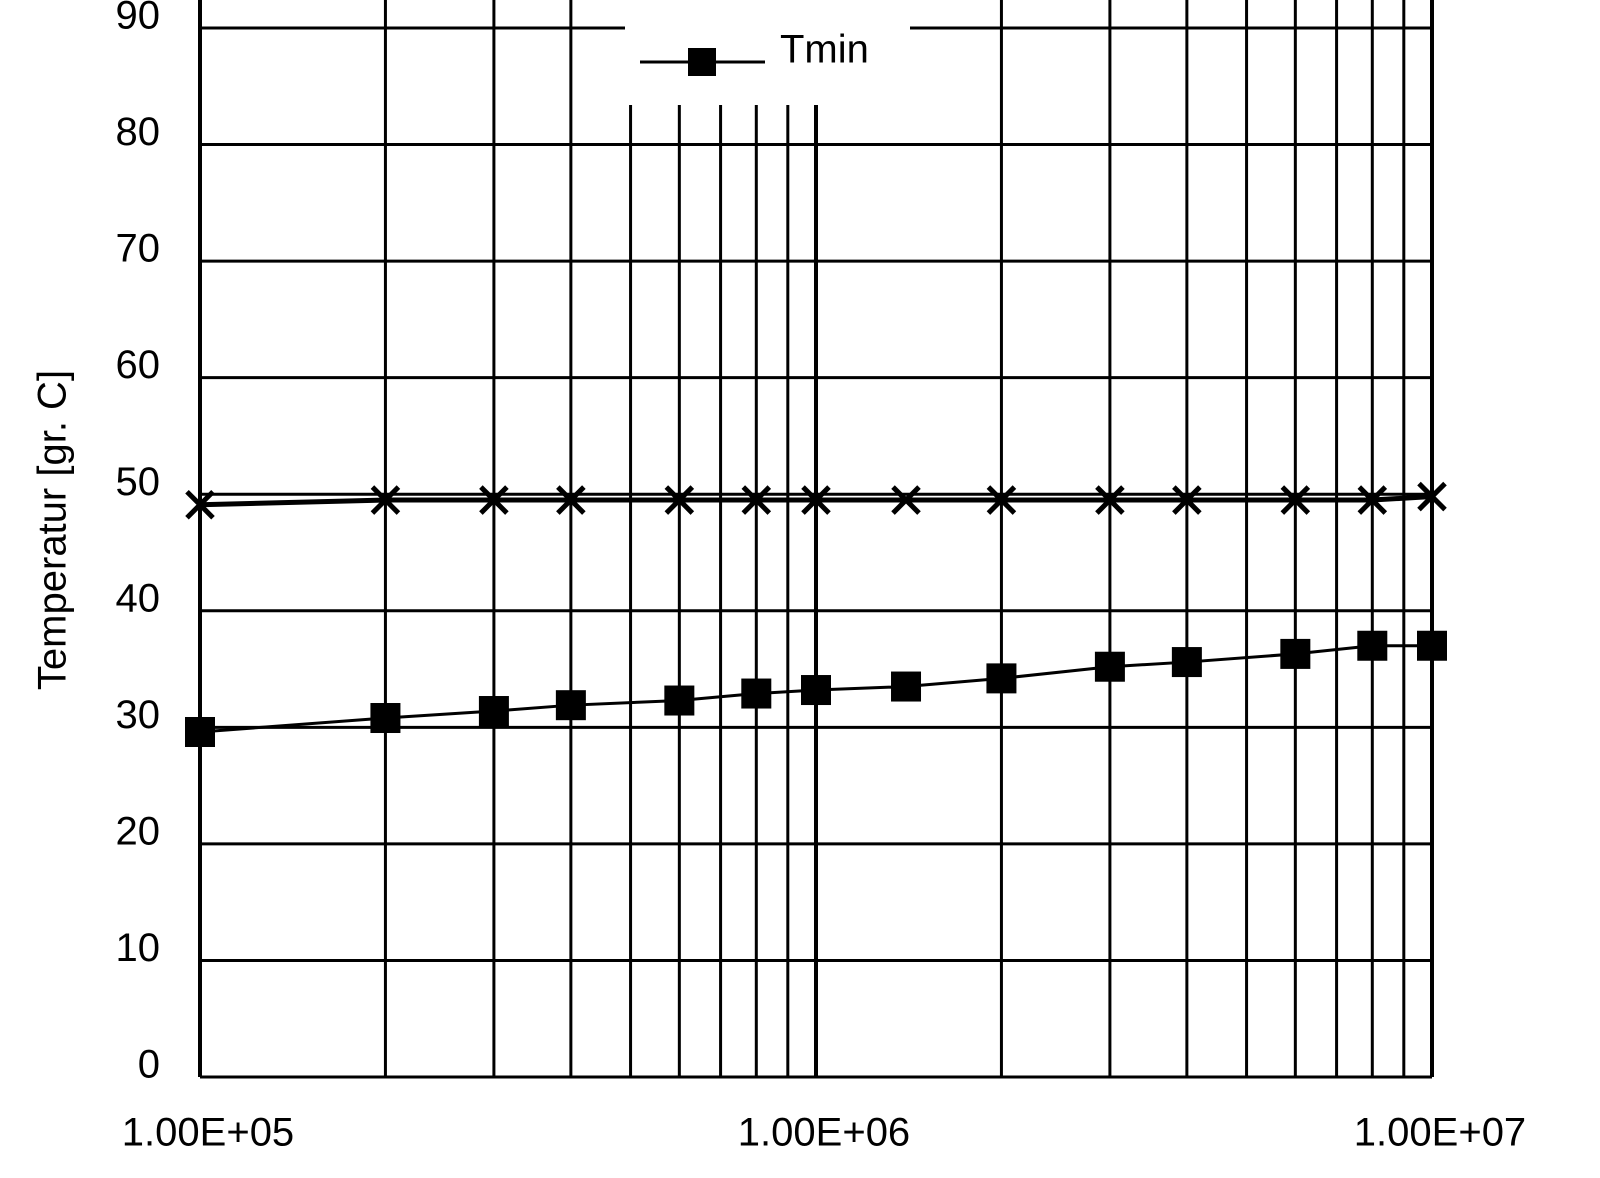 The width and height of the screenshot is (1600, 1178). I want to click on x-tick-label: 1.00E+05, so click(208, 1133).